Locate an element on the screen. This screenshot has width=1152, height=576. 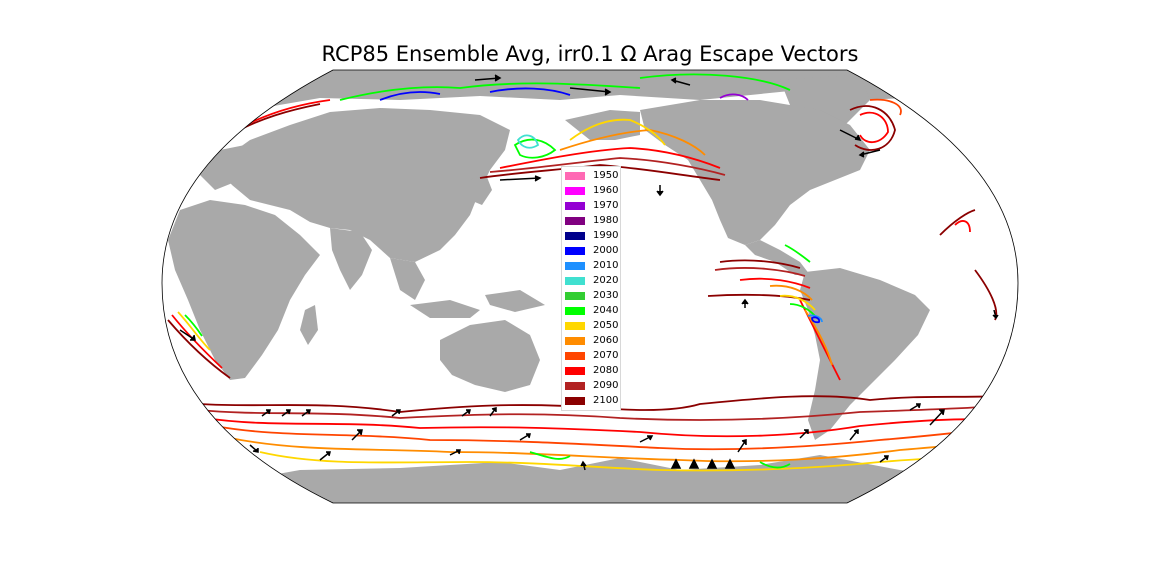
contour-2050-epac is located at coordinates (797, 302).